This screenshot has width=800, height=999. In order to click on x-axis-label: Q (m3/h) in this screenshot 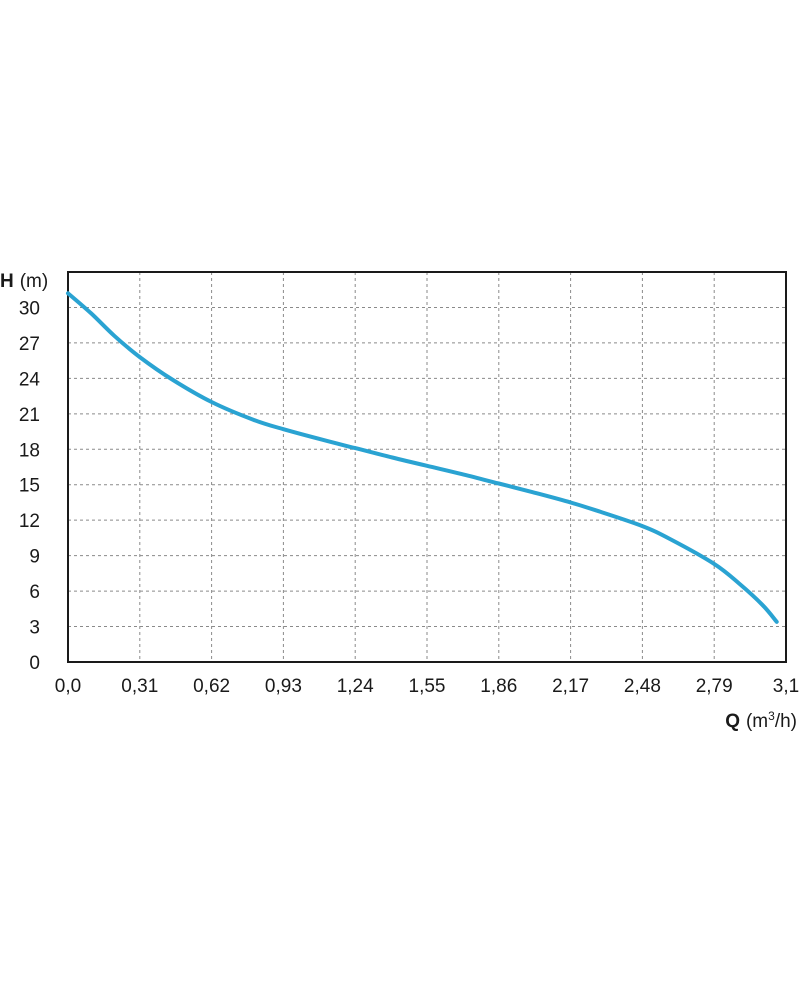, I will do `click(761, 720)`.